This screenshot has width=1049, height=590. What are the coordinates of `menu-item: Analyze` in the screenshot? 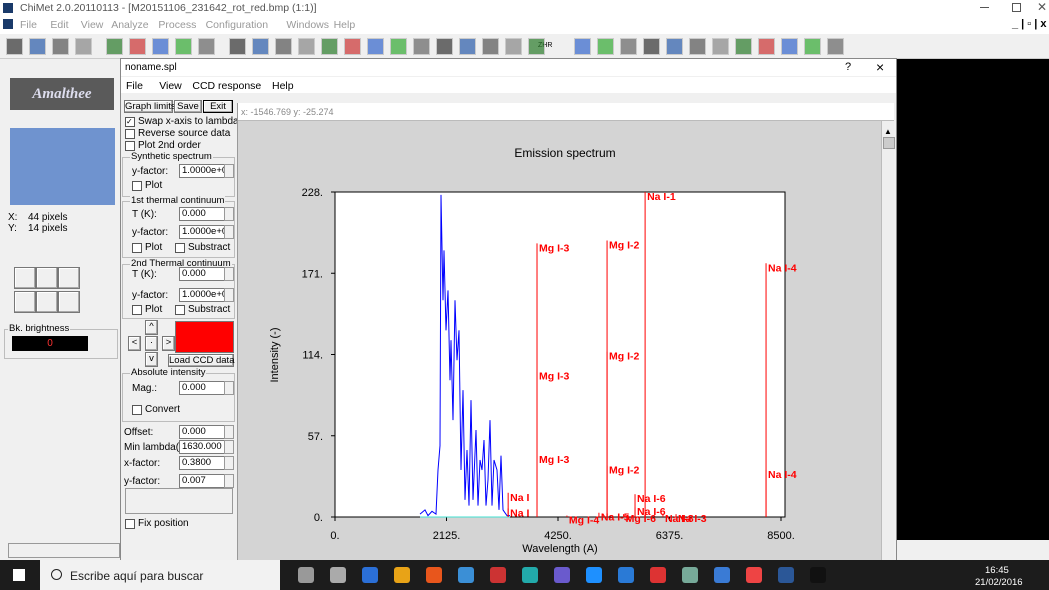 It's located at (130, 25).